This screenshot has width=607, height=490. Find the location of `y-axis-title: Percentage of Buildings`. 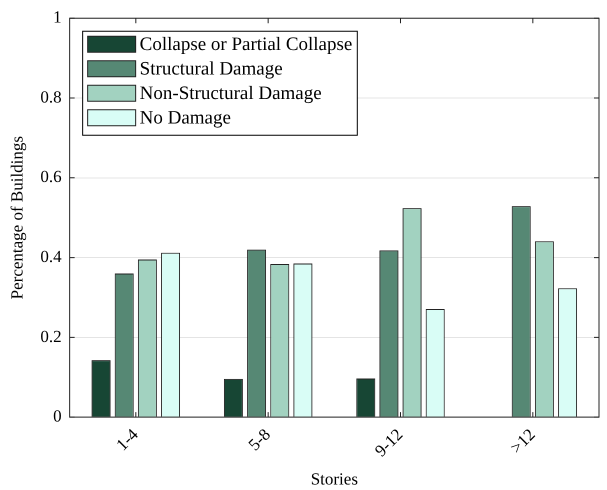

y-axis-title: Percentage of Buildings is located at coordinates (17, 218).